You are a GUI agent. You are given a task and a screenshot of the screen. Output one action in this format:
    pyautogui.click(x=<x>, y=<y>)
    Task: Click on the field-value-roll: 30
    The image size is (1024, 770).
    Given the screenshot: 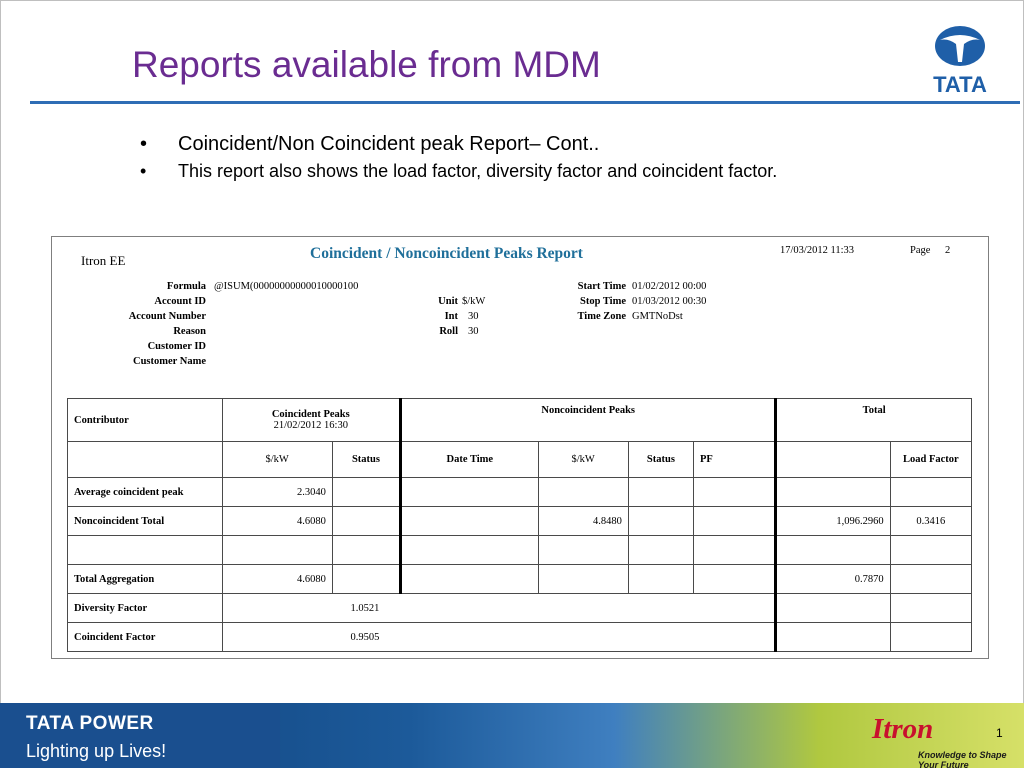 What is the action you would take?
    pyautogui.click(x=473, y=331)
    